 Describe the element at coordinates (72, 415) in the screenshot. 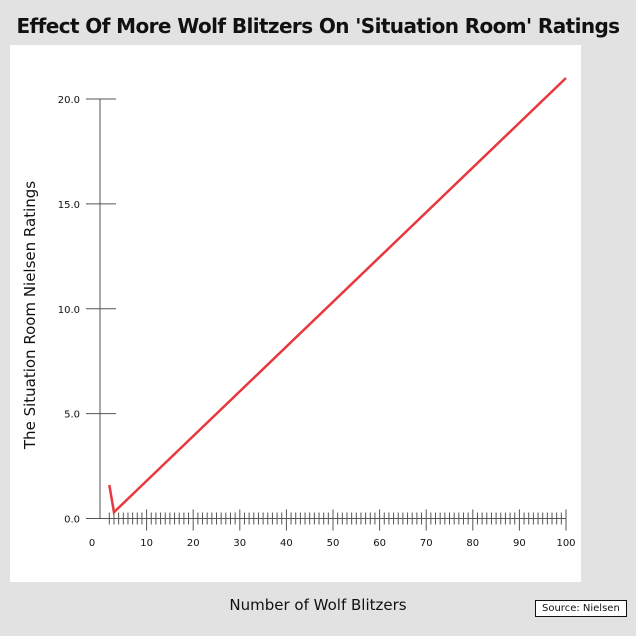

I see `y-tick-label: 5.0` at that location.